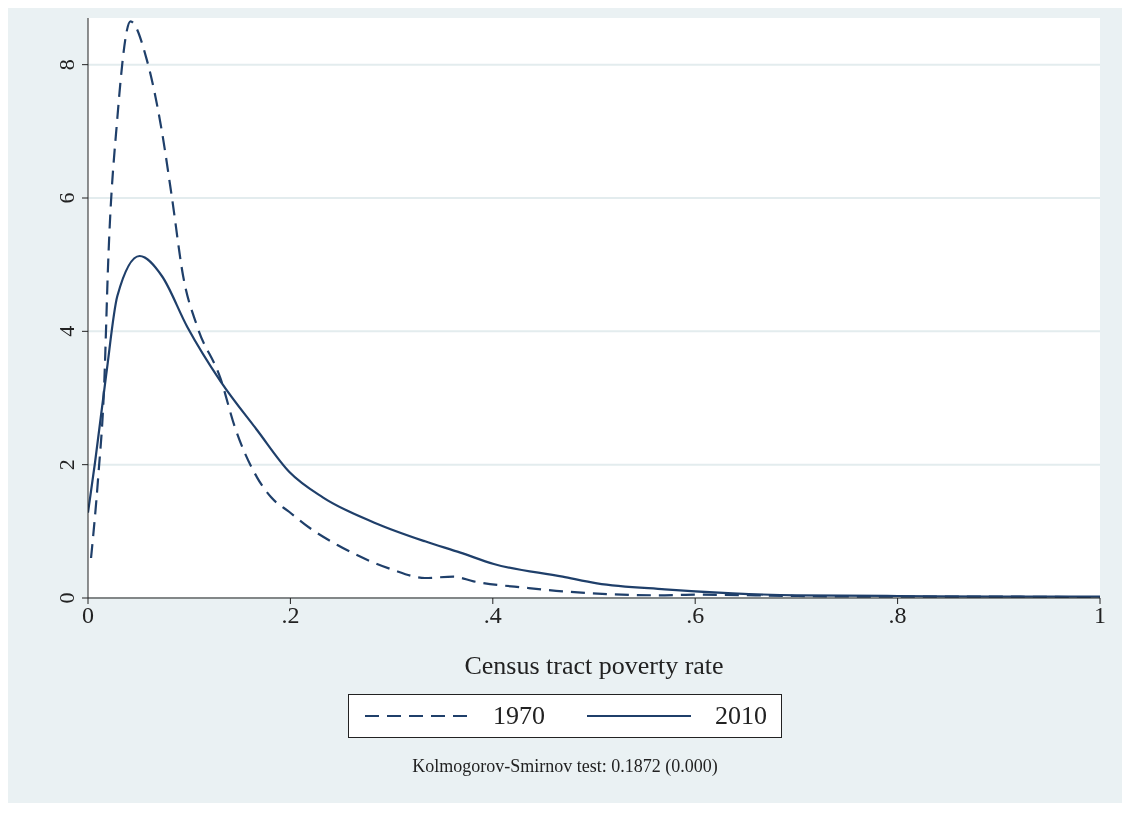  Describe the element at coordinates (290, 615) in the screenshot. I see `x-tick-label: .2` at that location.